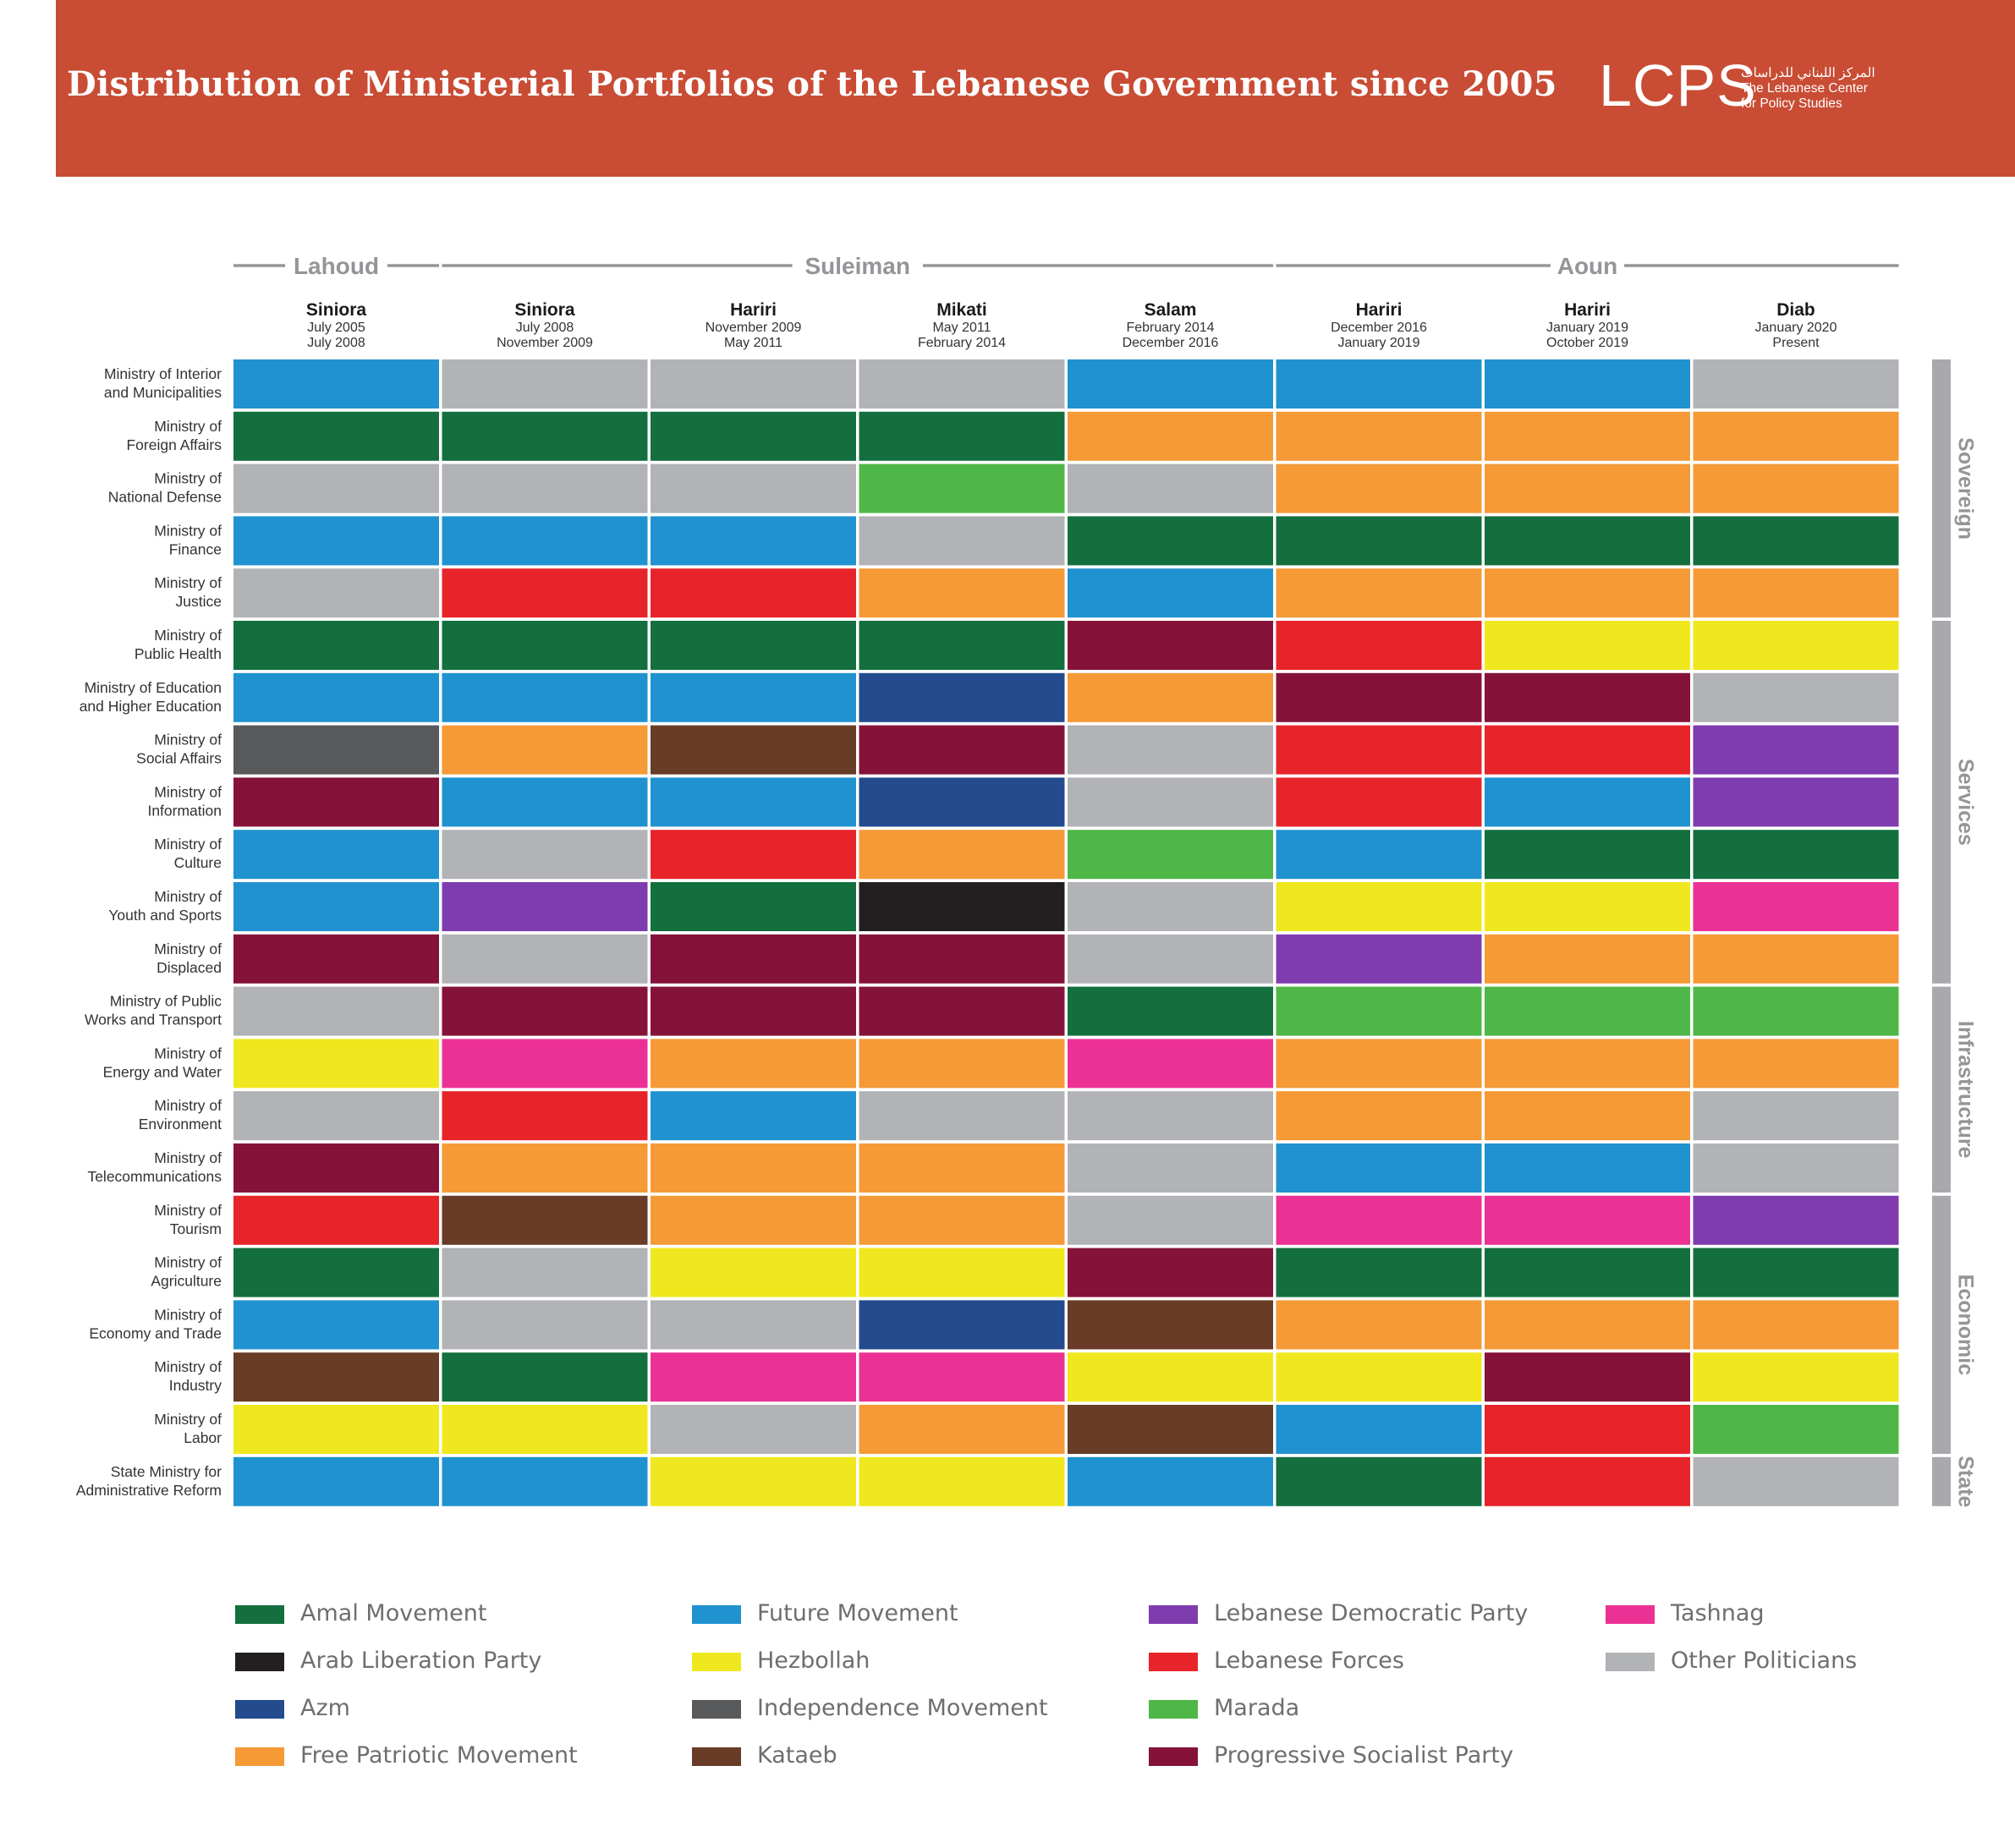 The height and width of the screenshot is (1848, 2015). I want to click on government-start: February 2014, so click(1170, 328).